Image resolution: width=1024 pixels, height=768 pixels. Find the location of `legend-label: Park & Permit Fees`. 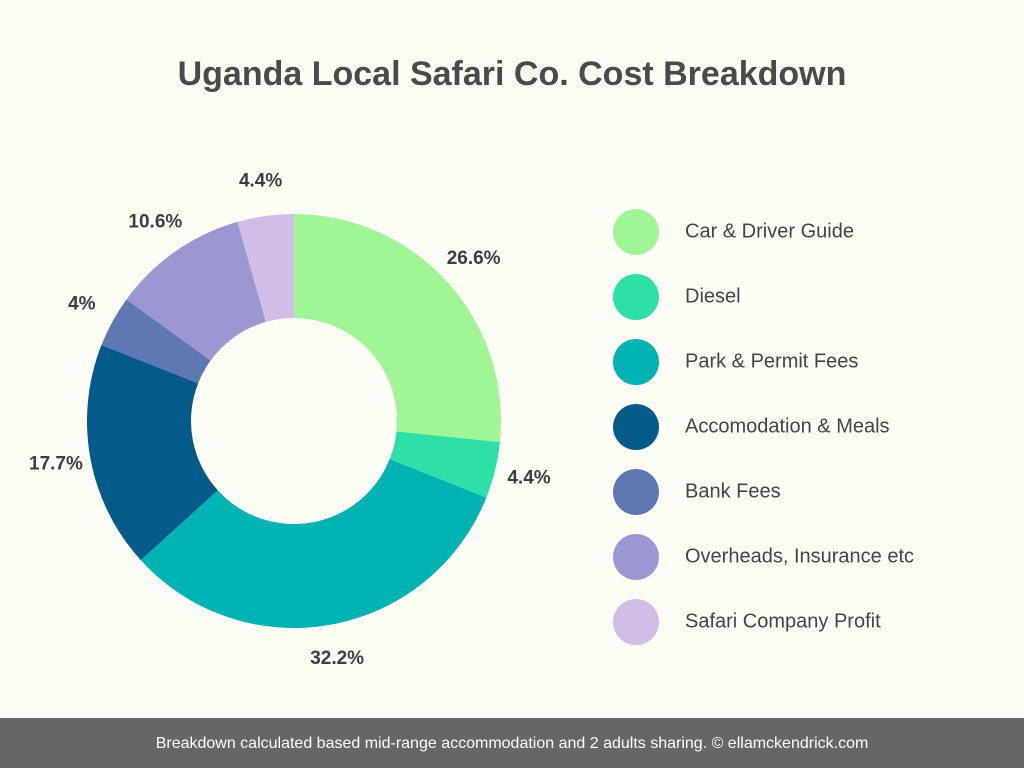

legend-label: Park & Permit Fees is located at coordinates (771, 361).